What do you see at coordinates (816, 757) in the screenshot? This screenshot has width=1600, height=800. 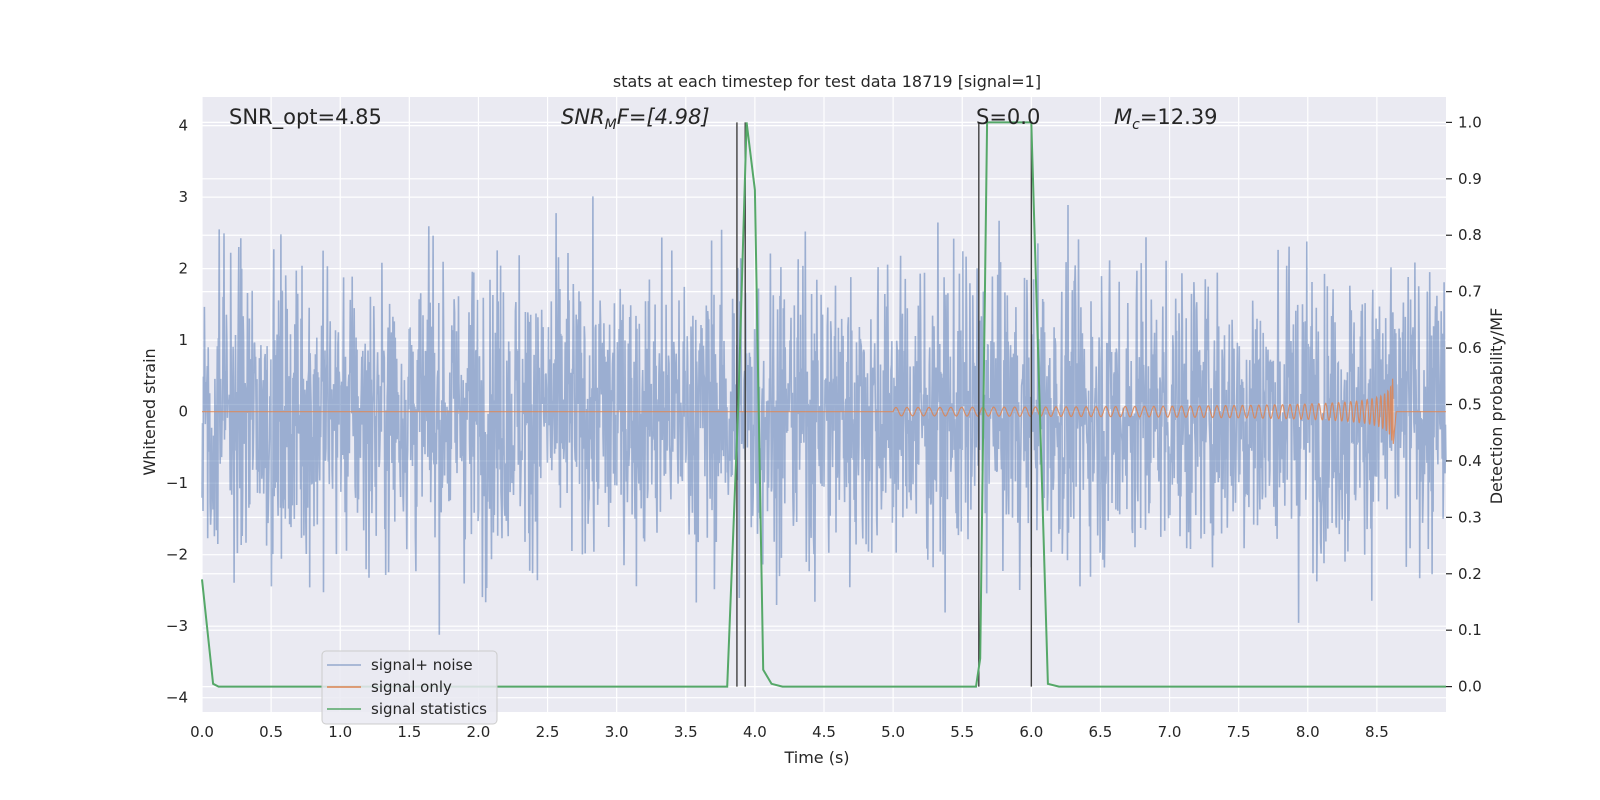 I see `x-axis-label: Time (s)` at bounding box center [816, 757].